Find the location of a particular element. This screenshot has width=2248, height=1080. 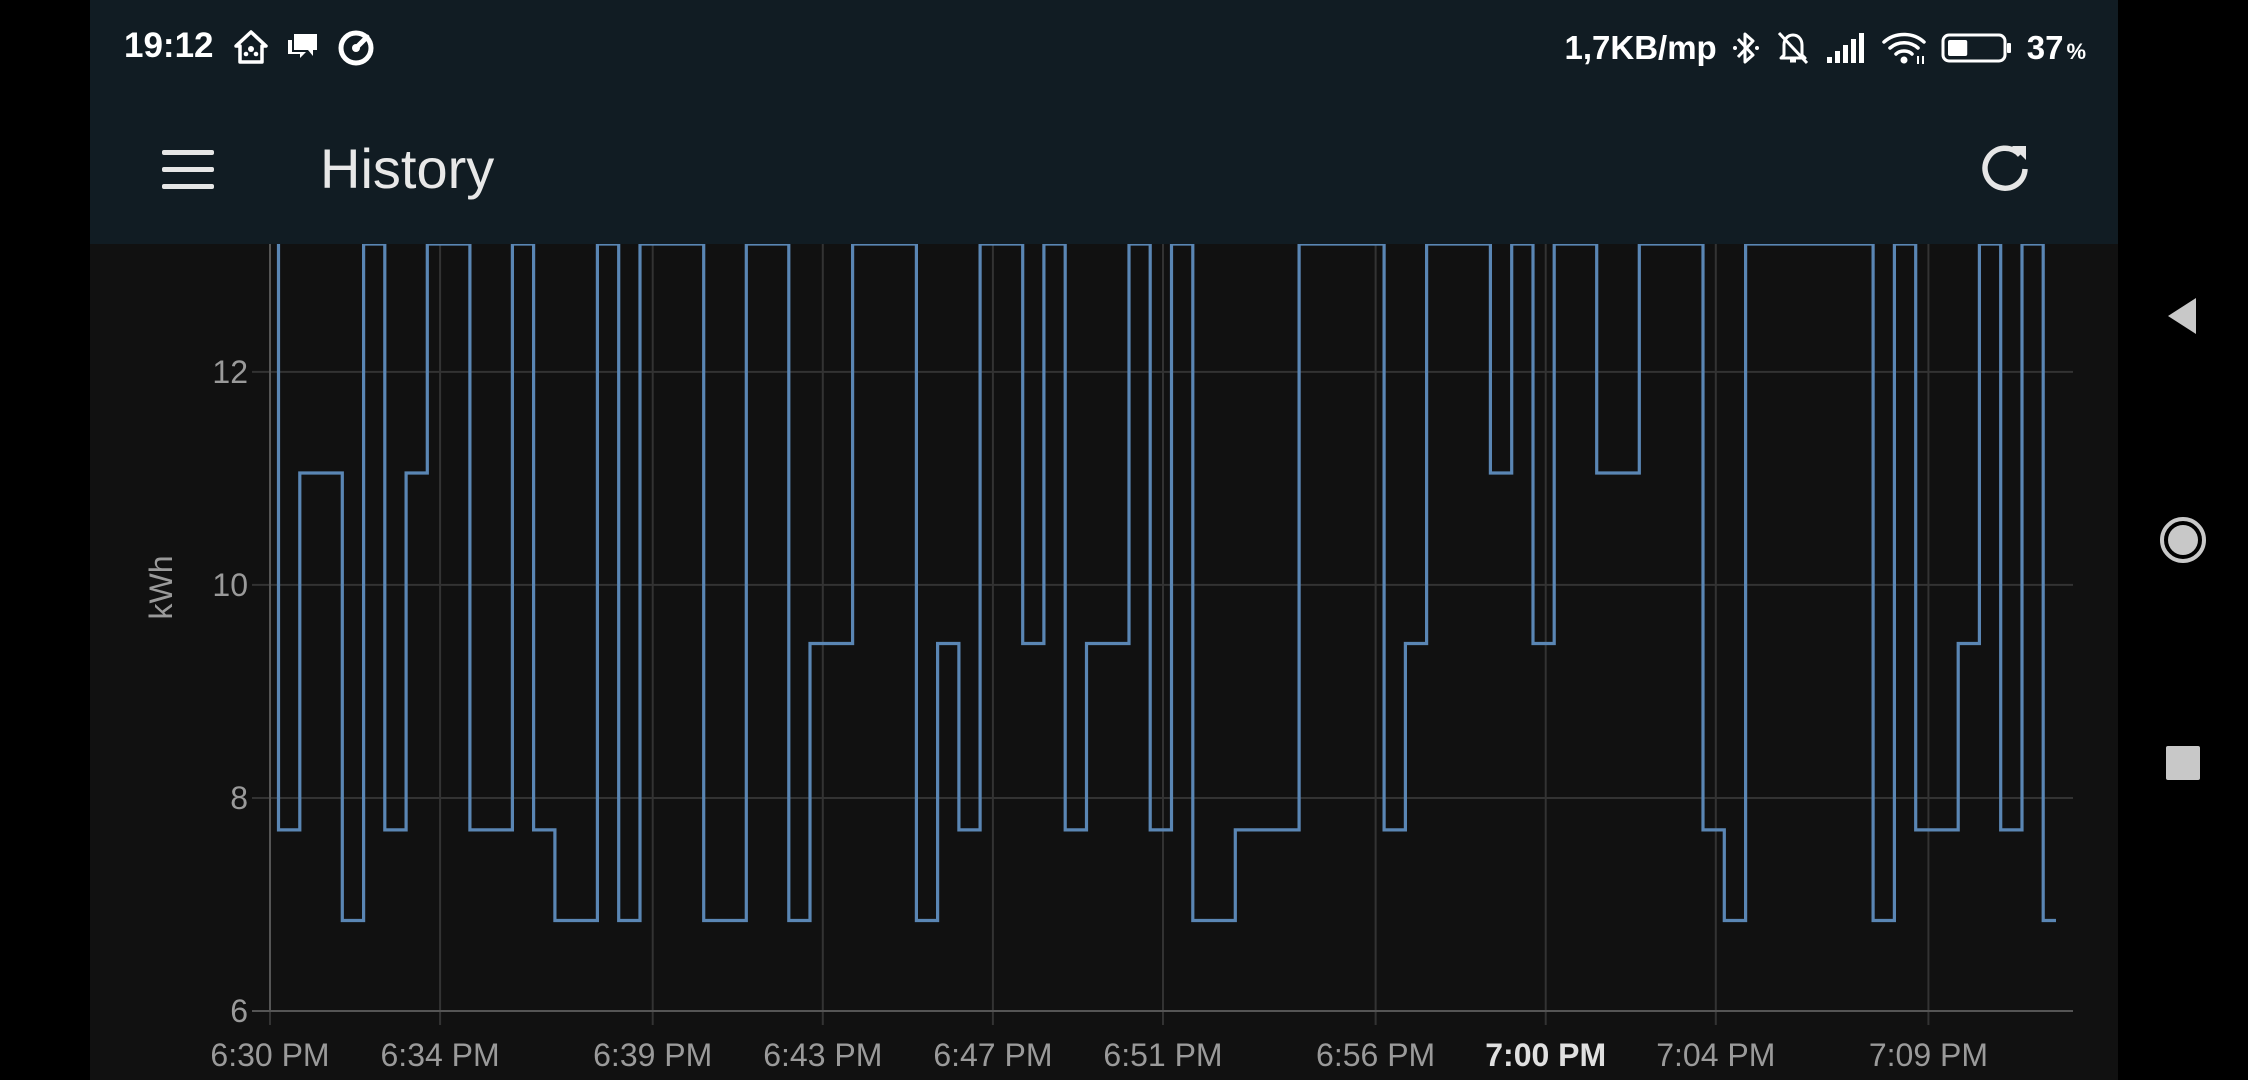

home-icon is located at coordinates (2183, 540).